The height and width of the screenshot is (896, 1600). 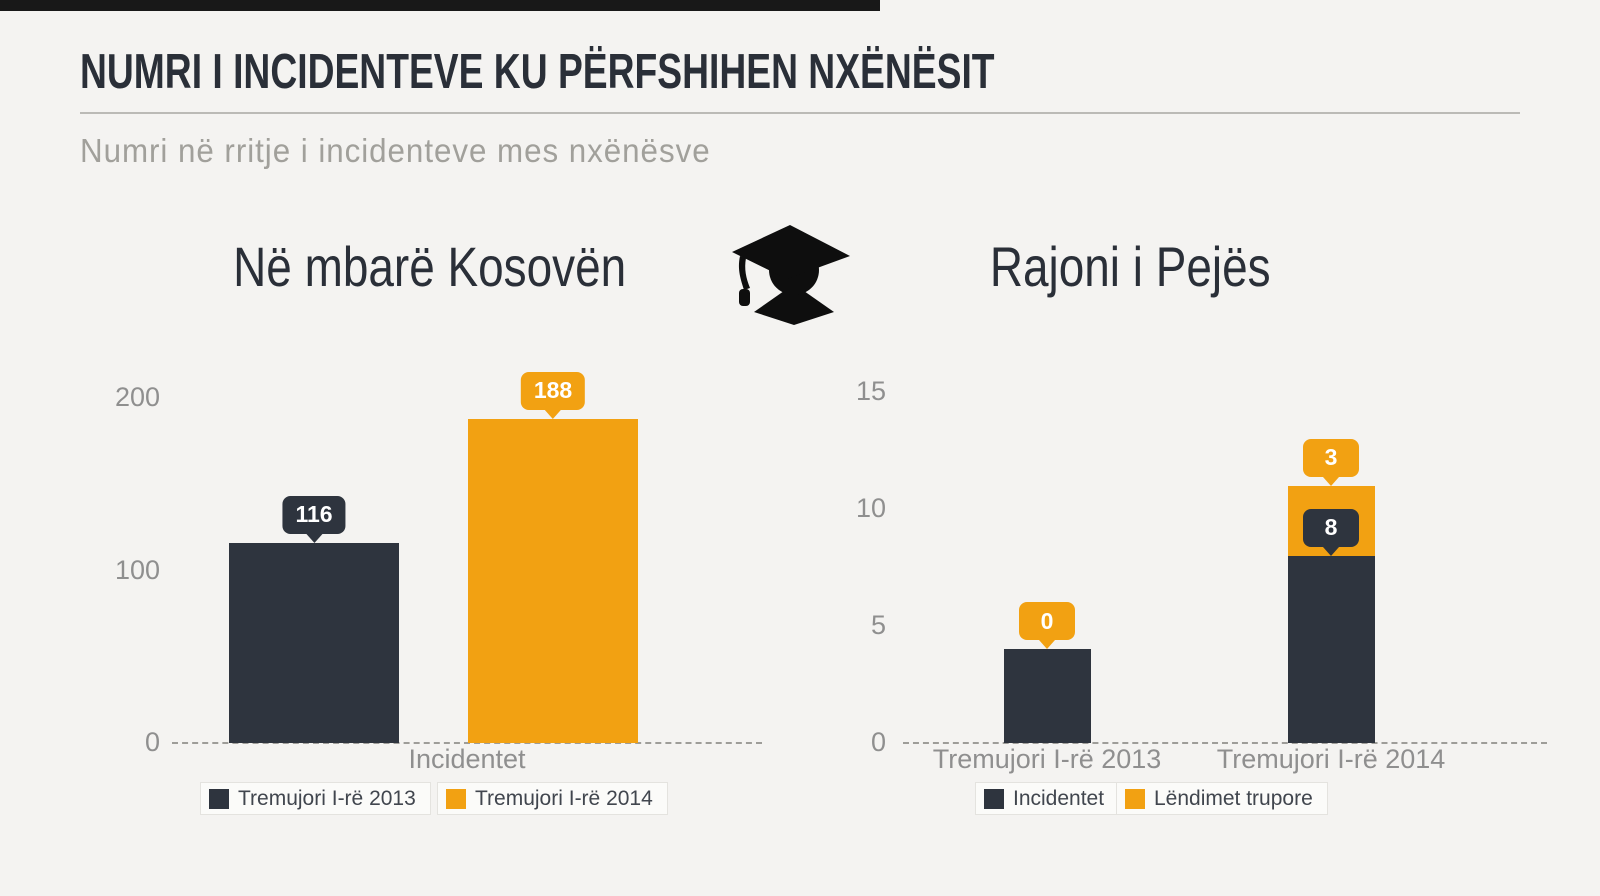 I want to click on legend-swatch-tremujori-i-r-2013, so click(x=219, y=798).